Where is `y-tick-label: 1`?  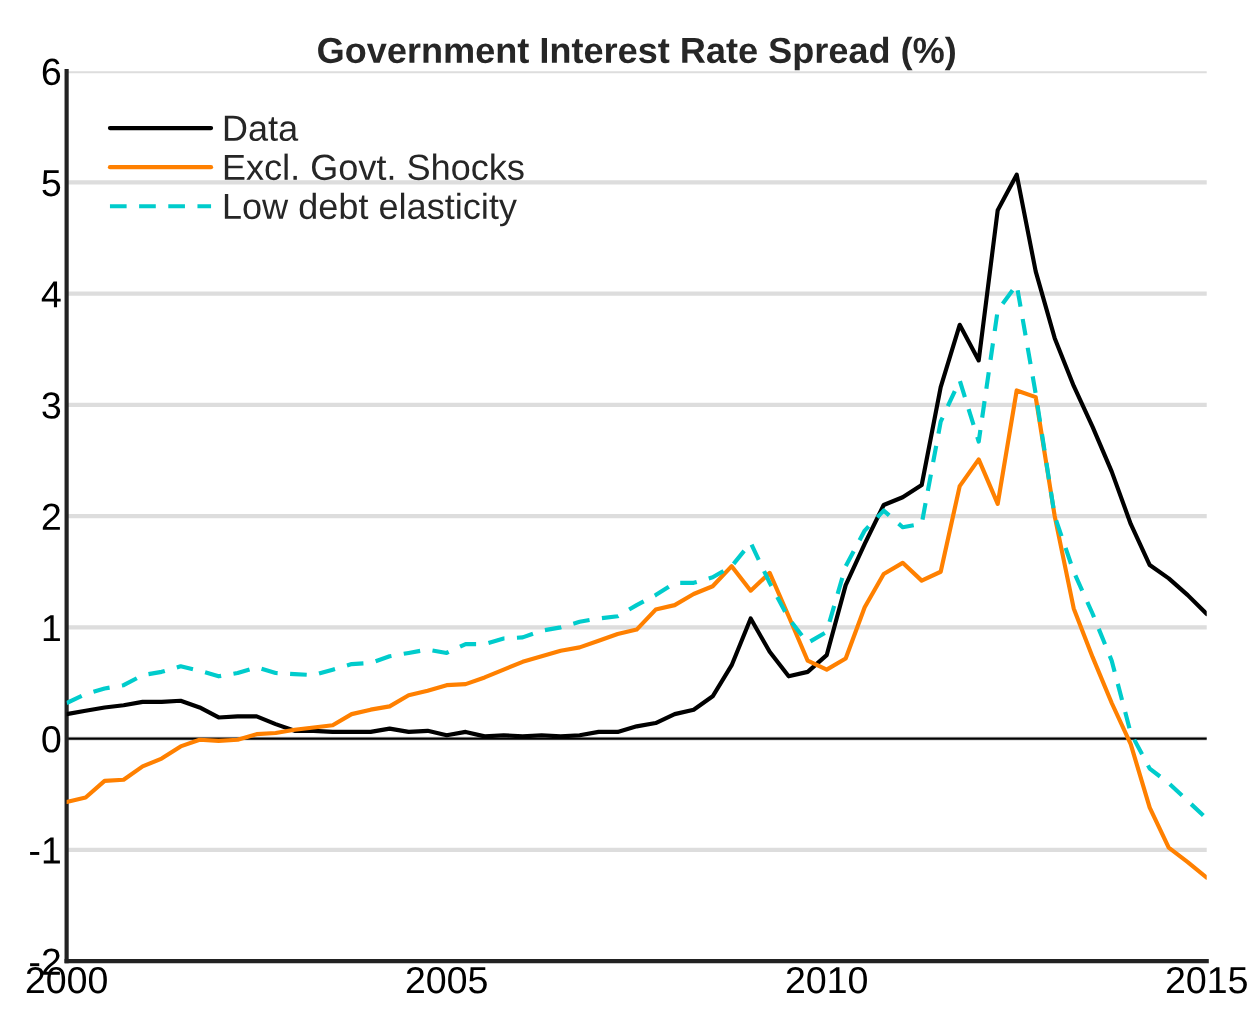 y-tick-label: 1 is located at coordinates (51, 628).